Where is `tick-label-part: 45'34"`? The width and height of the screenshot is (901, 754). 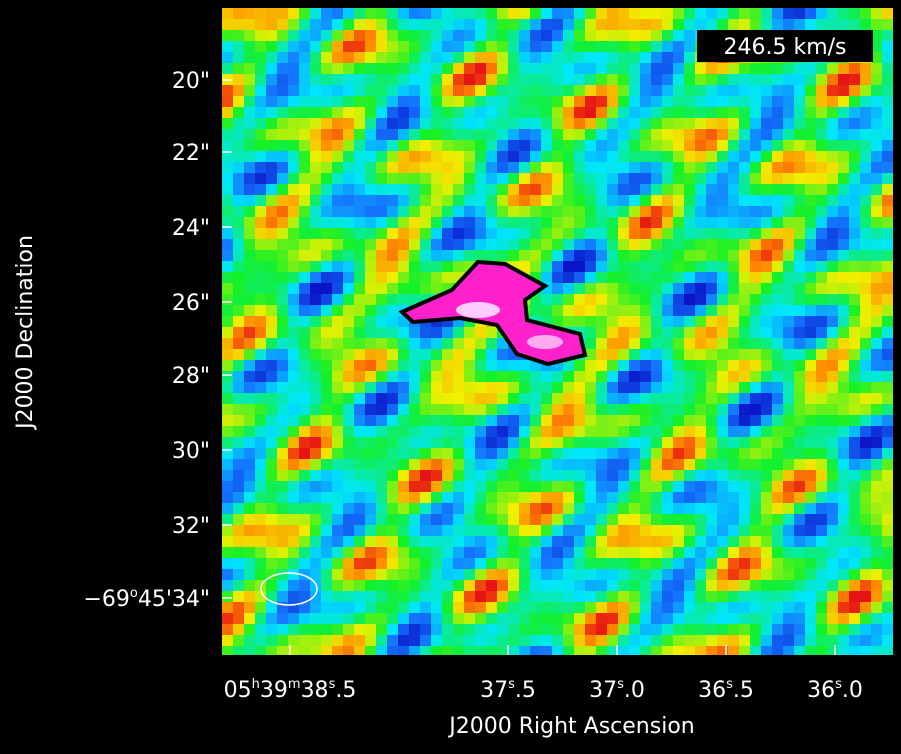
tick-label-part: 45'34" is located at coordinates (174, 599).